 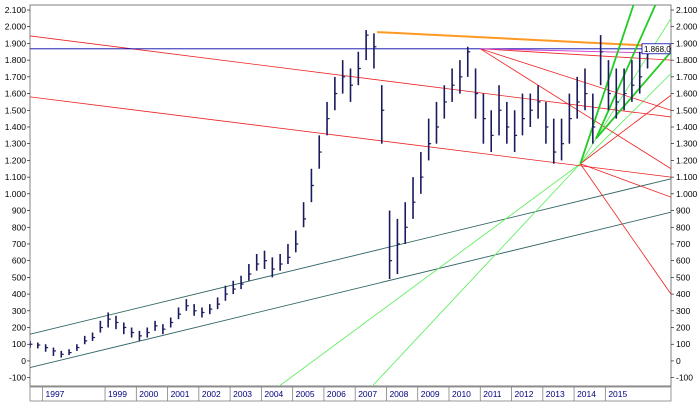 What do you see at coordinates (687, 160) in the screenshot?
I see `y-tick-label-right: 1.200` at bounding box center [687, 160].